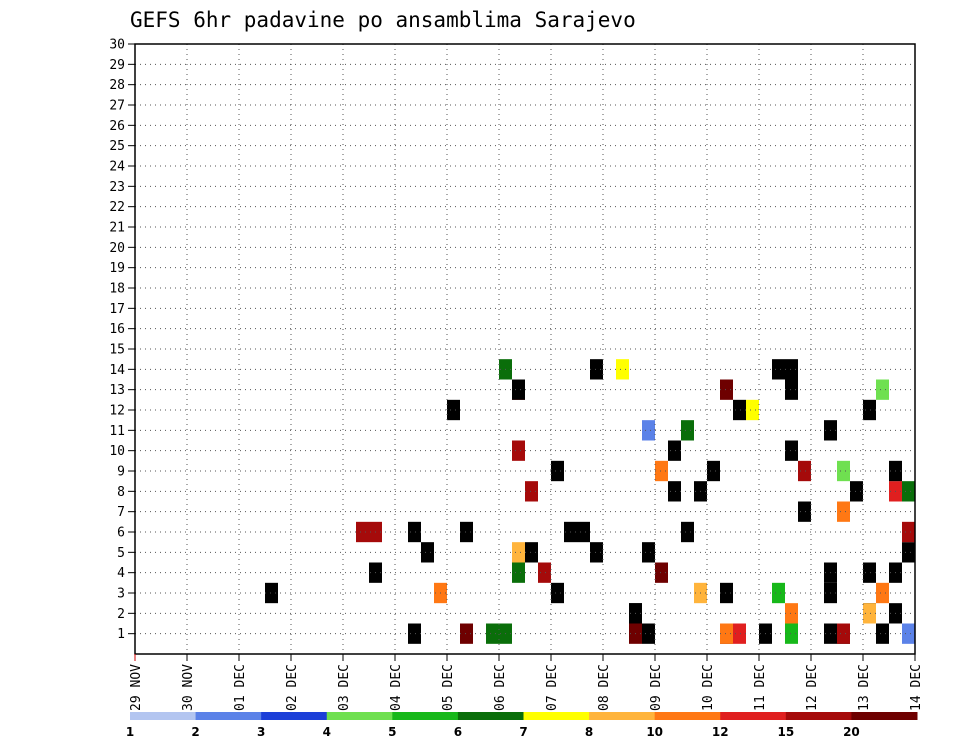 The height and width of the screenshot is (742, 960). Describe the element at coordinates (195, 732) in the screenshot. I see `colorbar-label: 2` at that location.